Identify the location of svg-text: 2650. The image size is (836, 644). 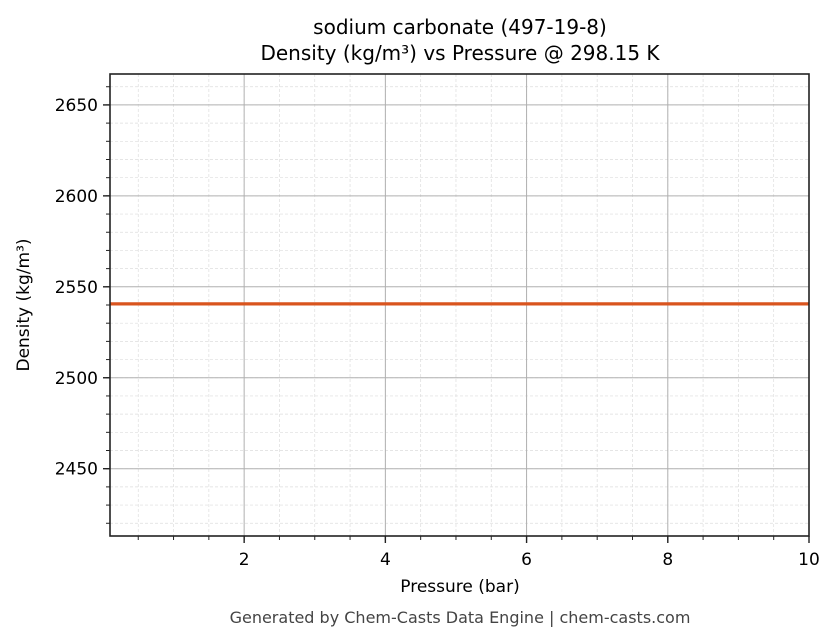
(76, 106).